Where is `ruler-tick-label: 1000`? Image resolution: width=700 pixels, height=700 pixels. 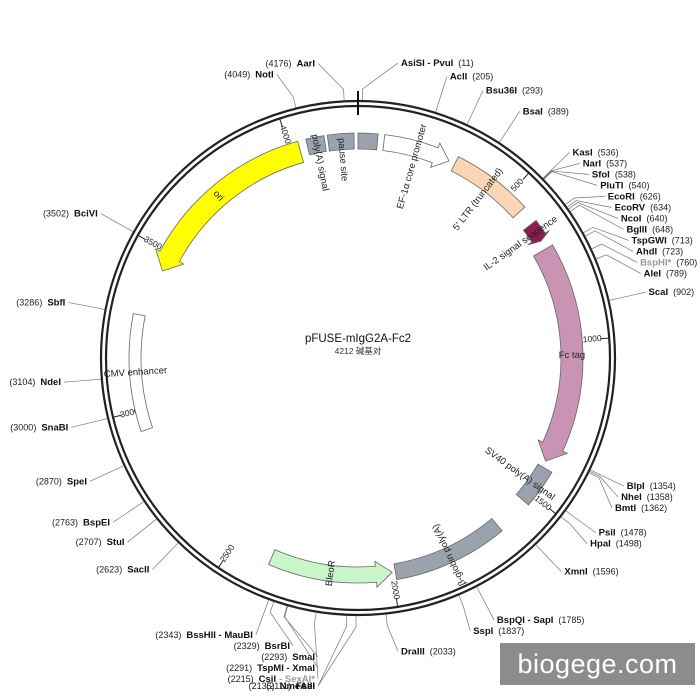 ruler-tick-label: 1000 is located at coordinates (592, 338).